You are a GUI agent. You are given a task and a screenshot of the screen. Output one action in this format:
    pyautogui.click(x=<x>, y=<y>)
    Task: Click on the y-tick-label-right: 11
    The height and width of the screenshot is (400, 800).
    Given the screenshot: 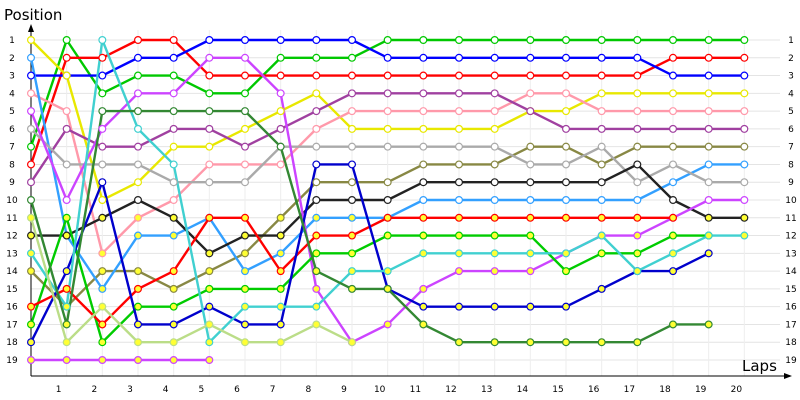 What is the action you would take?
    pyautogui.click(x=790, y=219)
    